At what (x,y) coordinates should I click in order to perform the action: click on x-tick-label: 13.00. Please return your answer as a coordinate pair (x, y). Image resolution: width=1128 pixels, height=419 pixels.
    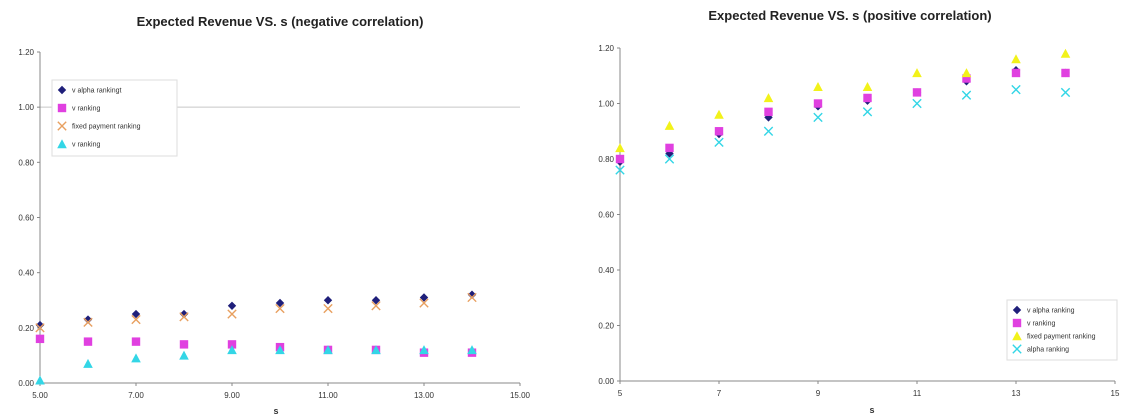
    Looking at the image, I should click on (424, 395).